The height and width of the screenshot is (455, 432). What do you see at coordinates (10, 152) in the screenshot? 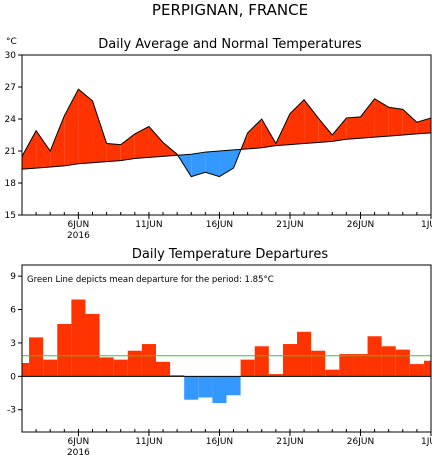
I see `y-tick-label: 21` at bounding box center [10, 152].